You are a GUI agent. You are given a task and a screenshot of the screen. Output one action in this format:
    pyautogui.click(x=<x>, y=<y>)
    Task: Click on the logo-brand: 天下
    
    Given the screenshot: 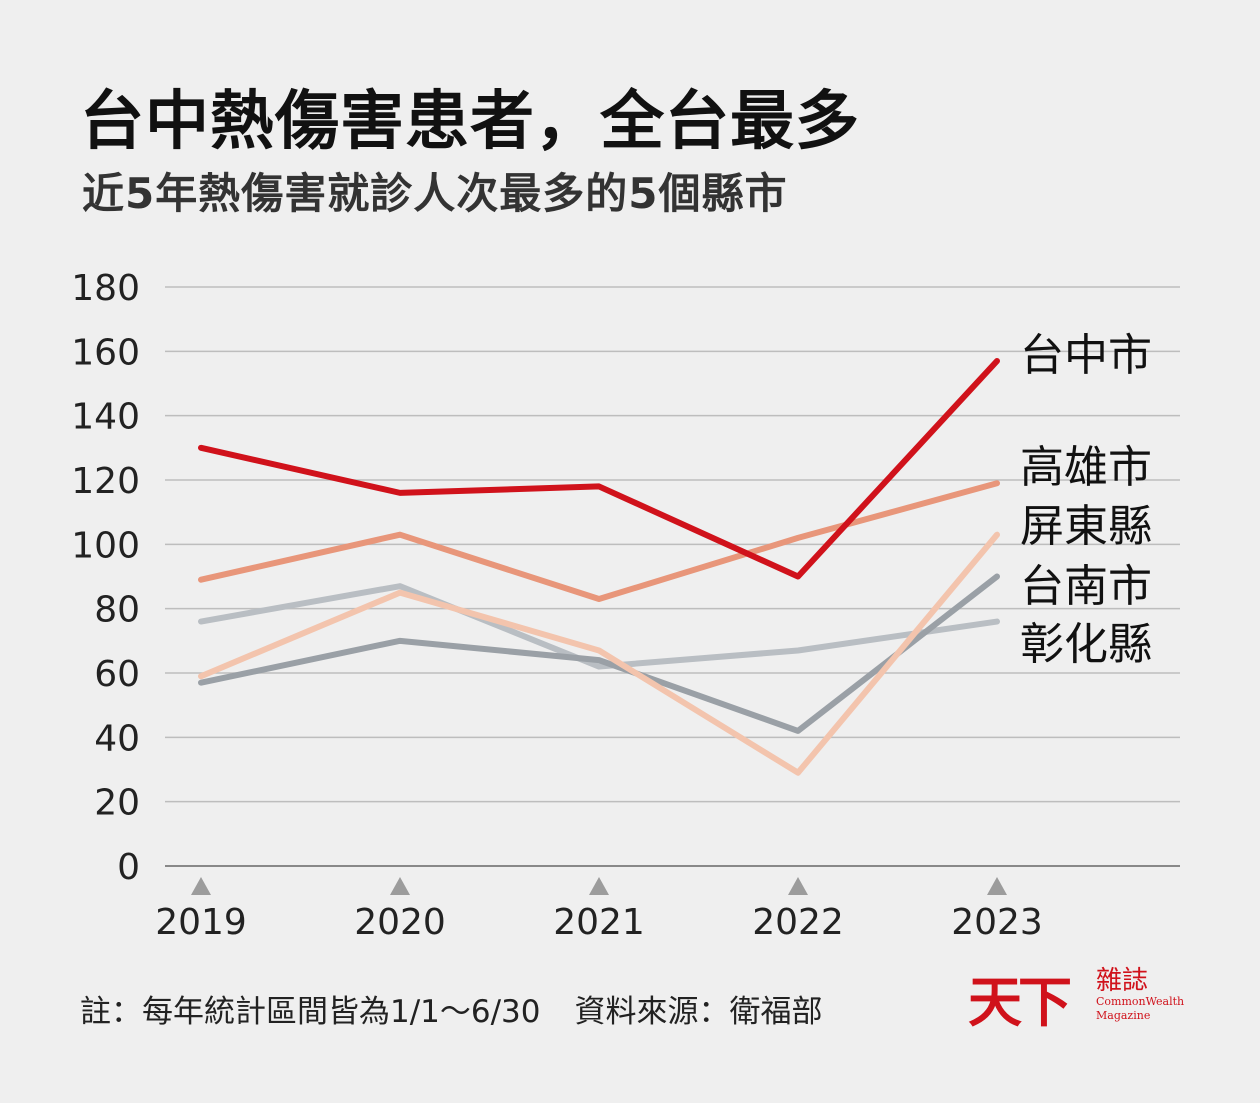 What is the action you would take?
    pyautogui.click(x=1020, y=1002)
    